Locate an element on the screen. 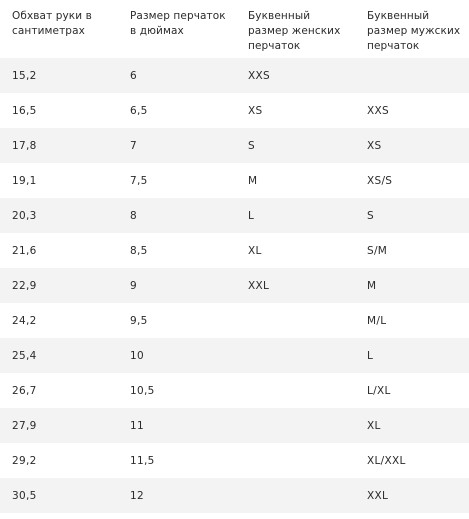 The height and width of the screenshot is (519, 469). cell-hand-girth: 25,4 is located at coordinates (59, 355).